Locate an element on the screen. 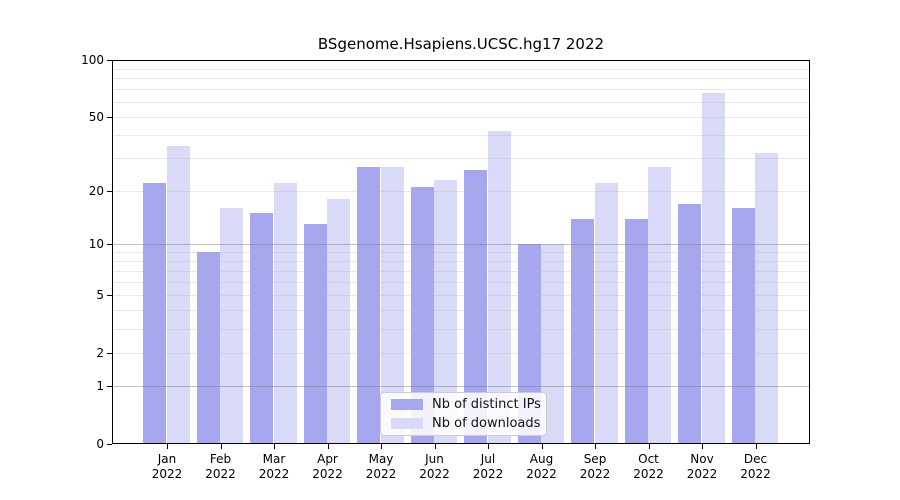 This screenshot has width=900, height=500. y-tick-label: 100 is located at coordinates (92, 60).